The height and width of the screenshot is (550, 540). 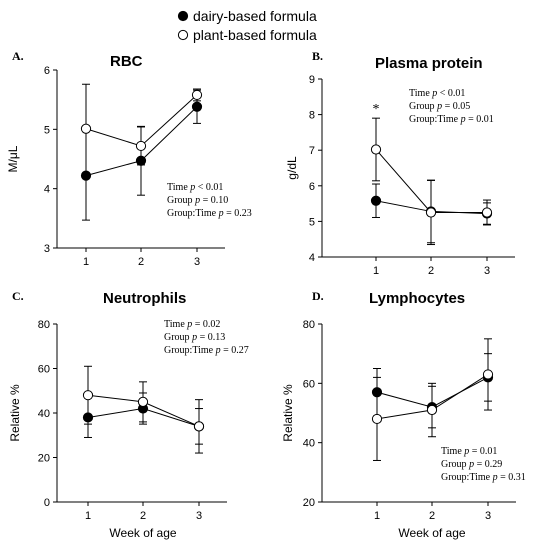 I want to click on stats-line: Group:Time p = 0.27, so click(x=206, y=350).